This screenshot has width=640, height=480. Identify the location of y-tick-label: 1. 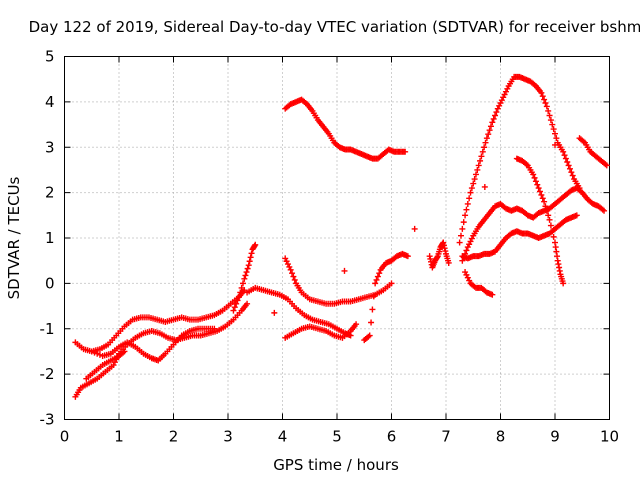
(50, 238).